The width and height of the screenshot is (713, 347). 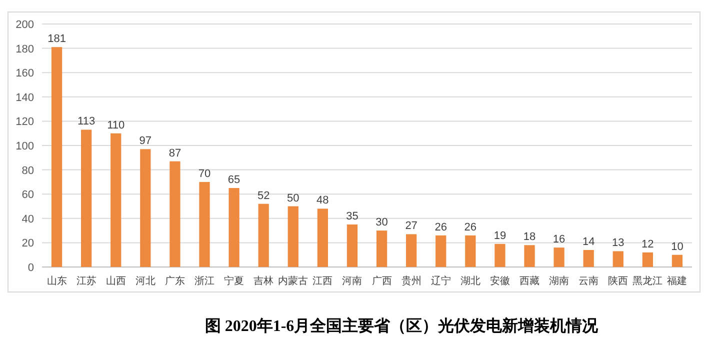 I want to click on x-tick-label: 安徽, so click(x=500, y=281).